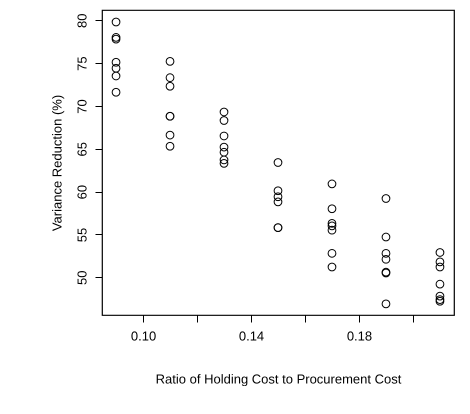 This screenshot has width=470, height=414. What do you see at coordinates (251, 336) in the screenshot?
I see `x-tick-label: 0.14` at bounding box center [251, 336].